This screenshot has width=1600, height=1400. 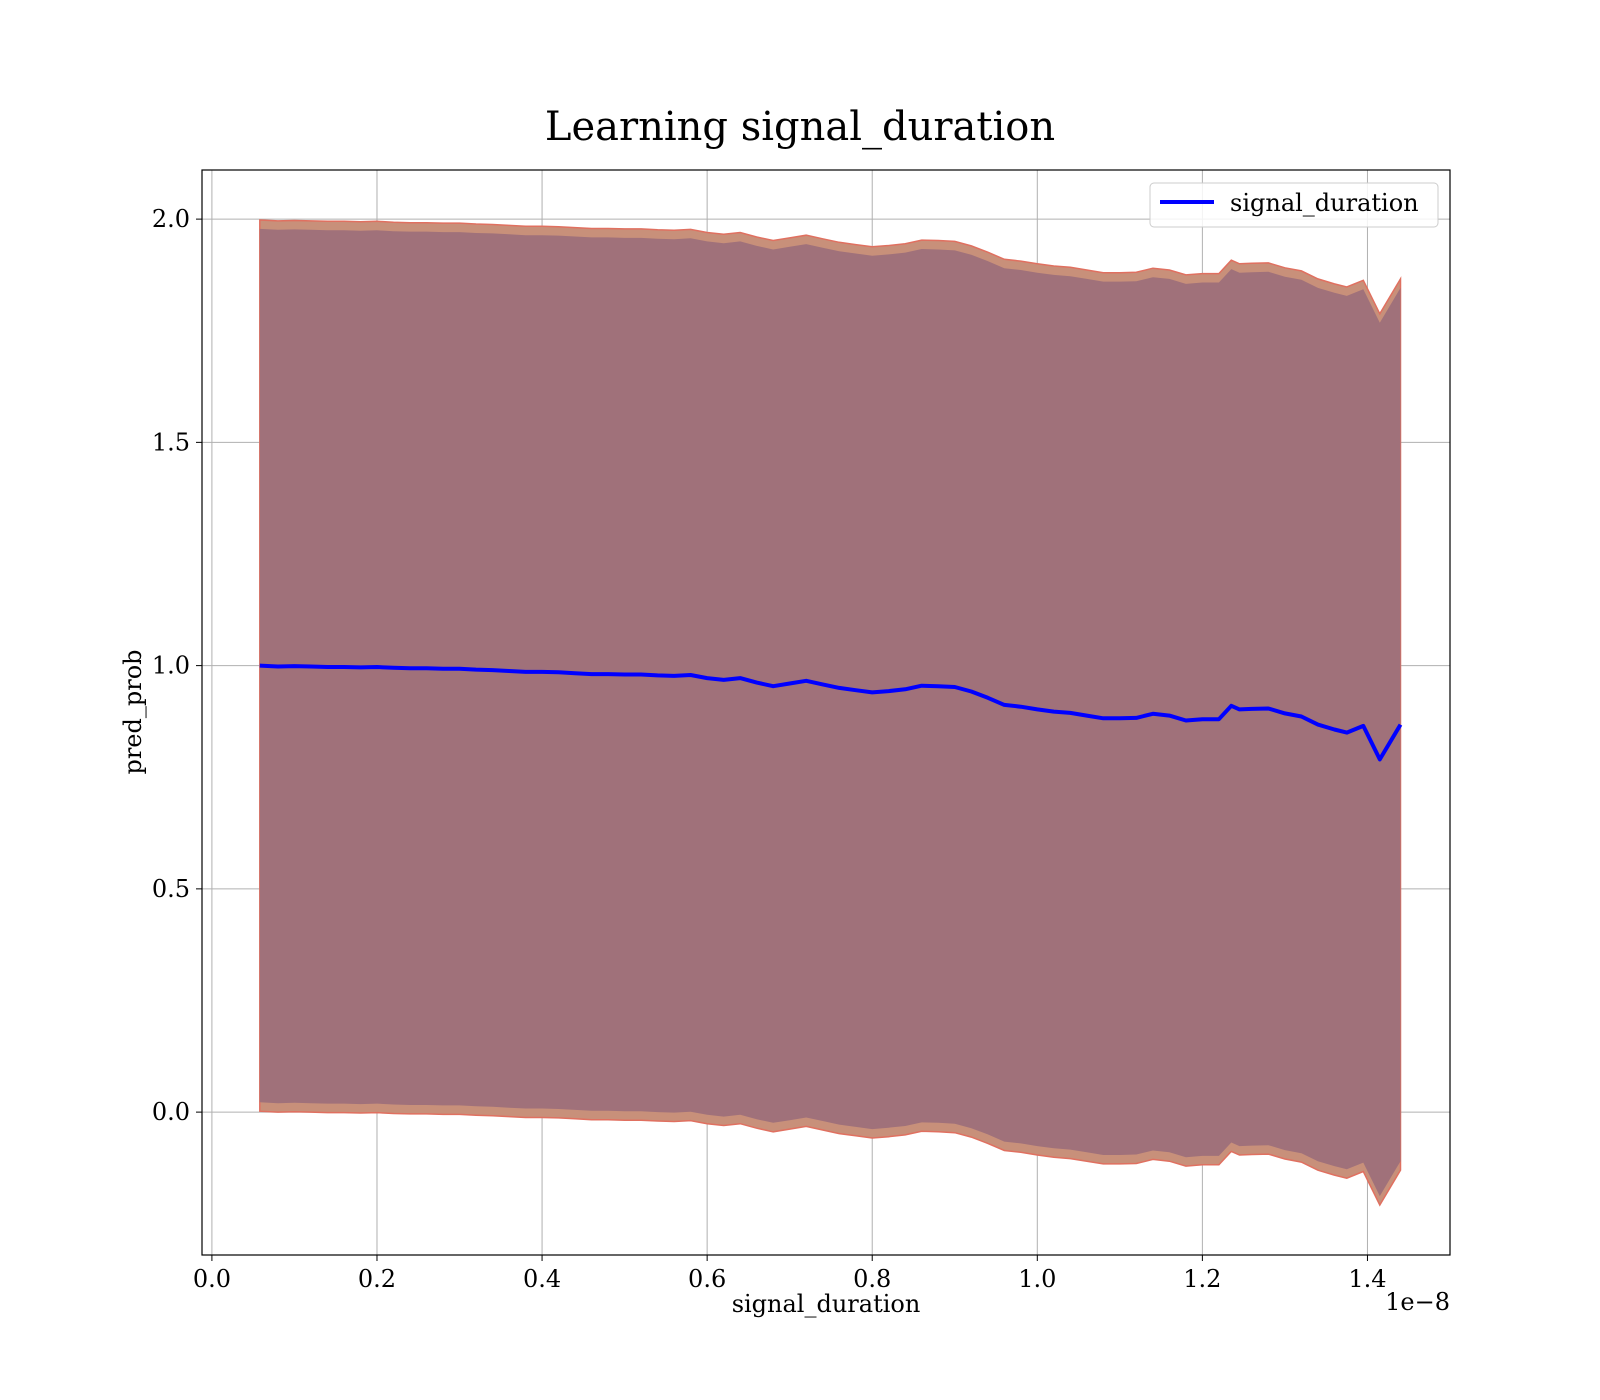 I want to click on x-tick-label-3: 0.6, so click(x=707, y=1279).